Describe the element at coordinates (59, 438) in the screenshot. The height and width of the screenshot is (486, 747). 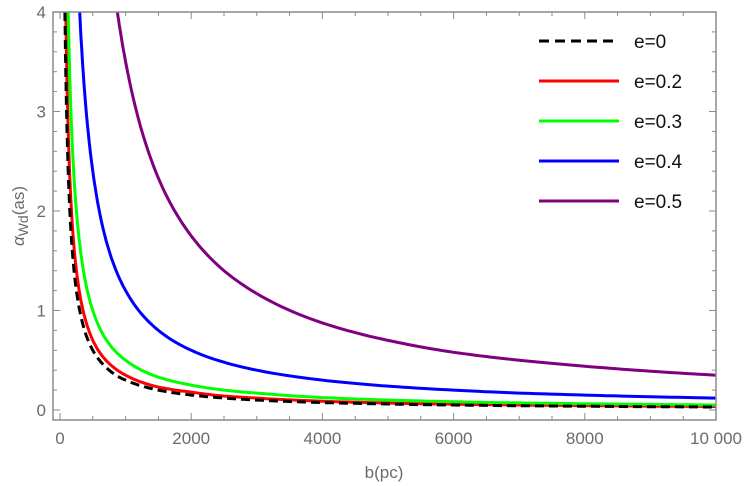
I see `x-tick-label: 0` at that location.